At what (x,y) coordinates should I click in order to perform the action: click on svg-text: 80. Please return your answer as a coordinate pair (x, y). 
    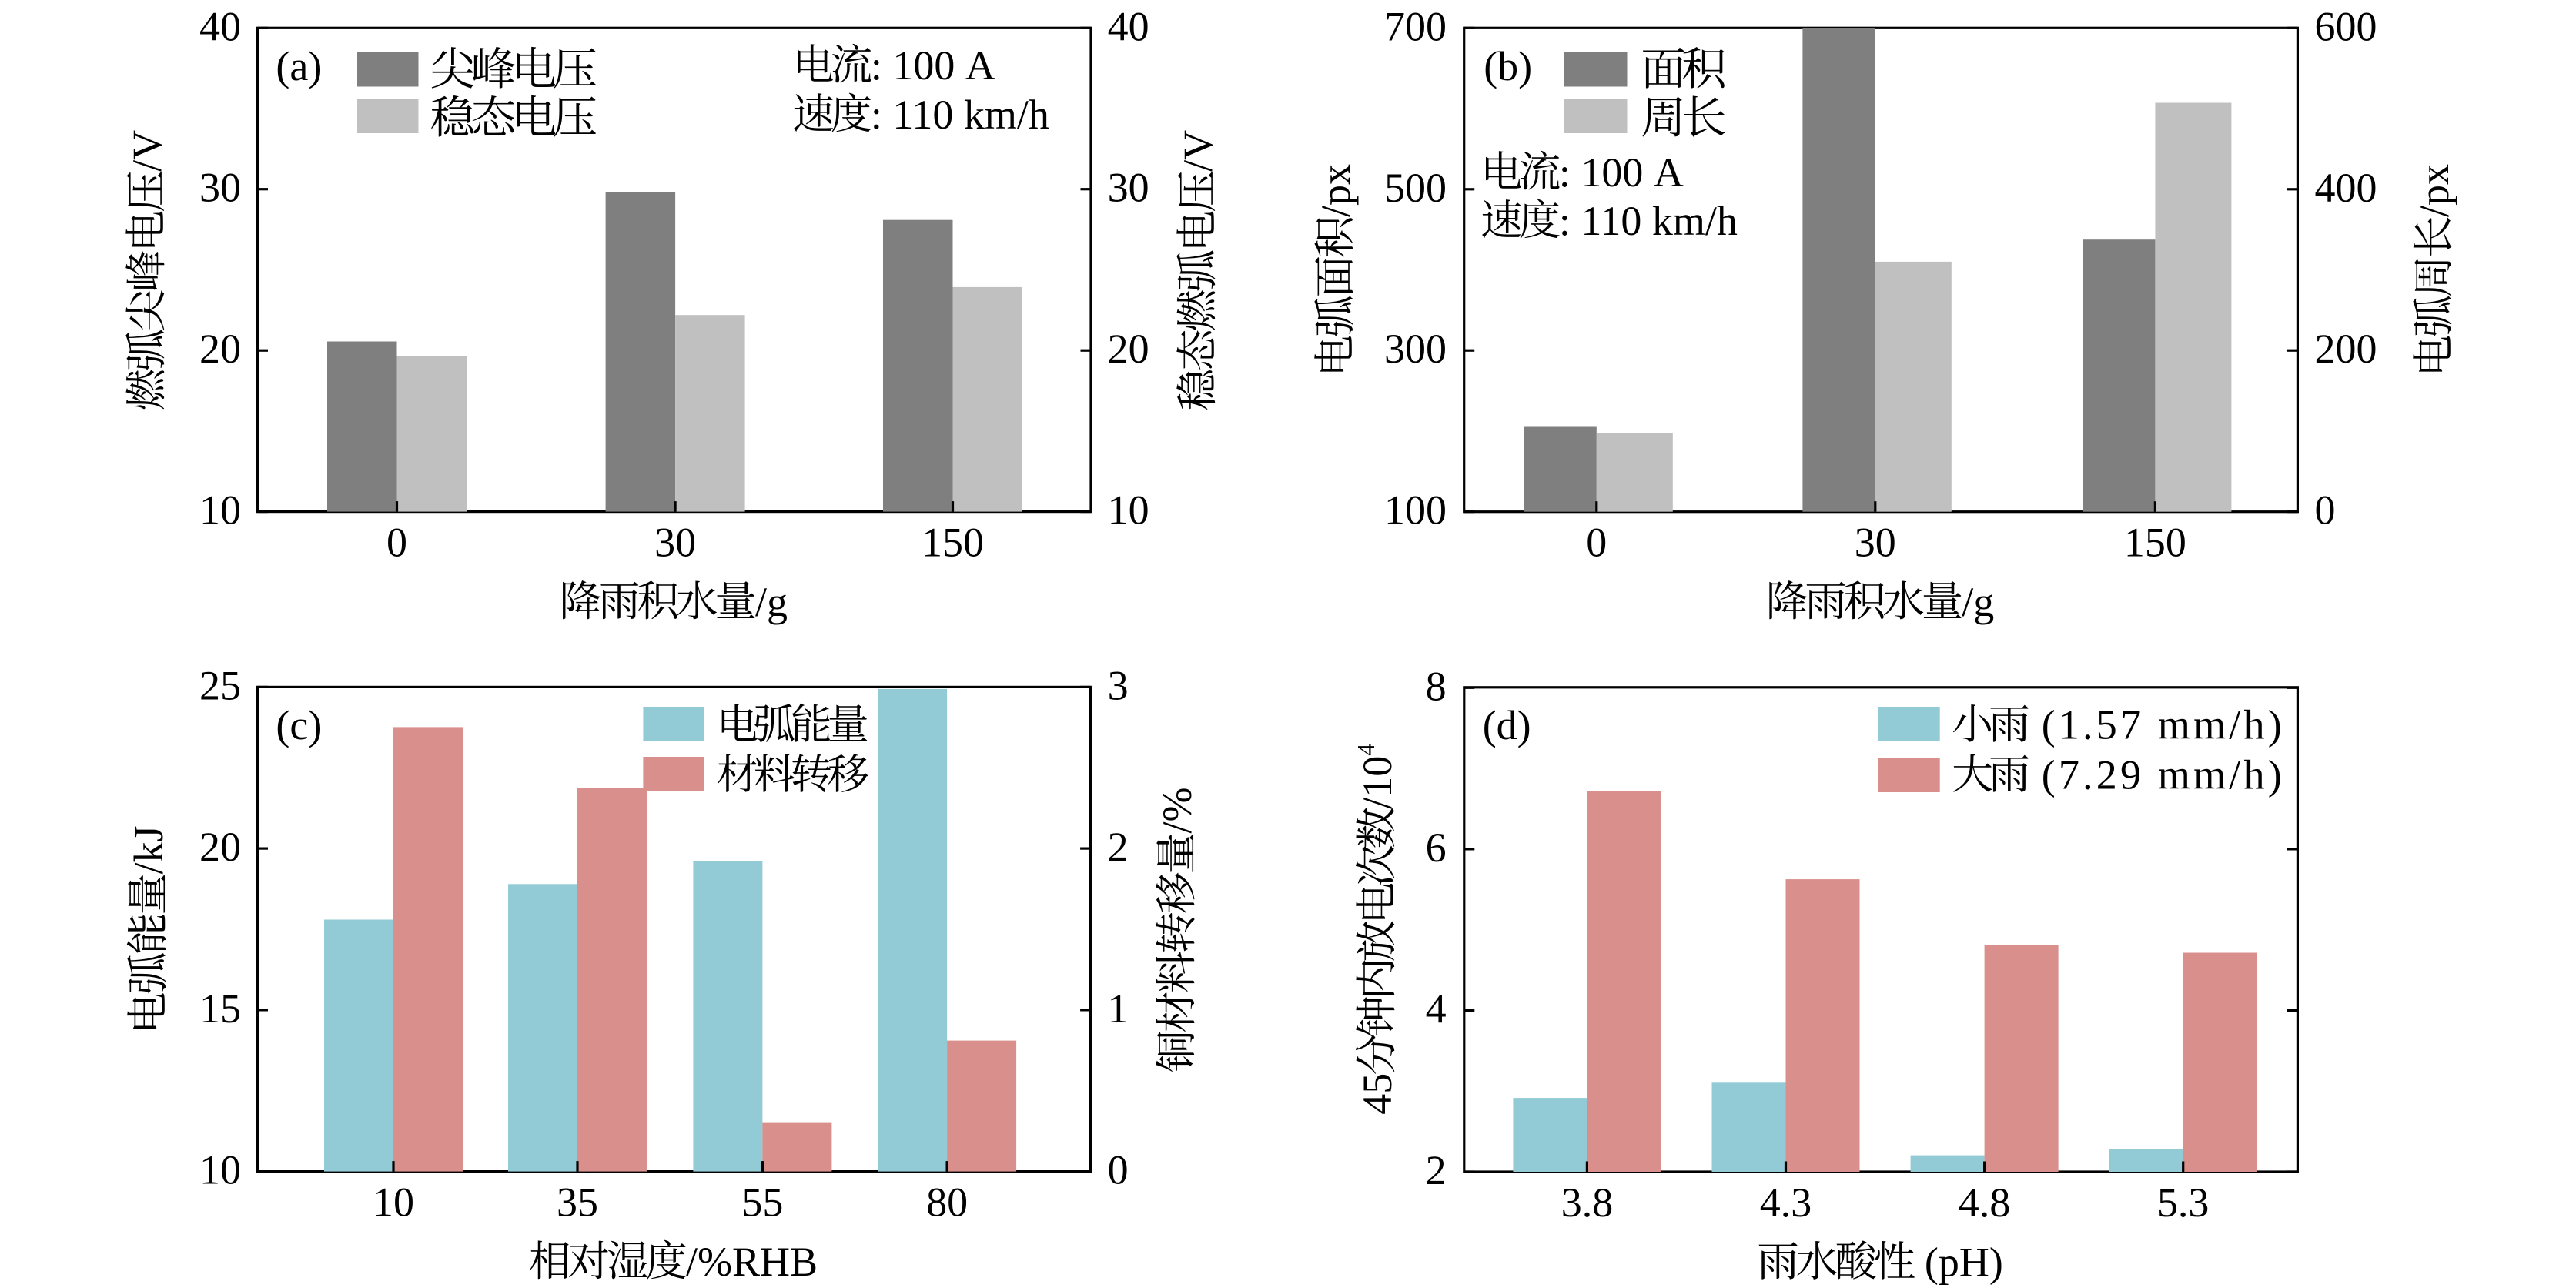
    Looking at the image, I should click on (947, 1202).